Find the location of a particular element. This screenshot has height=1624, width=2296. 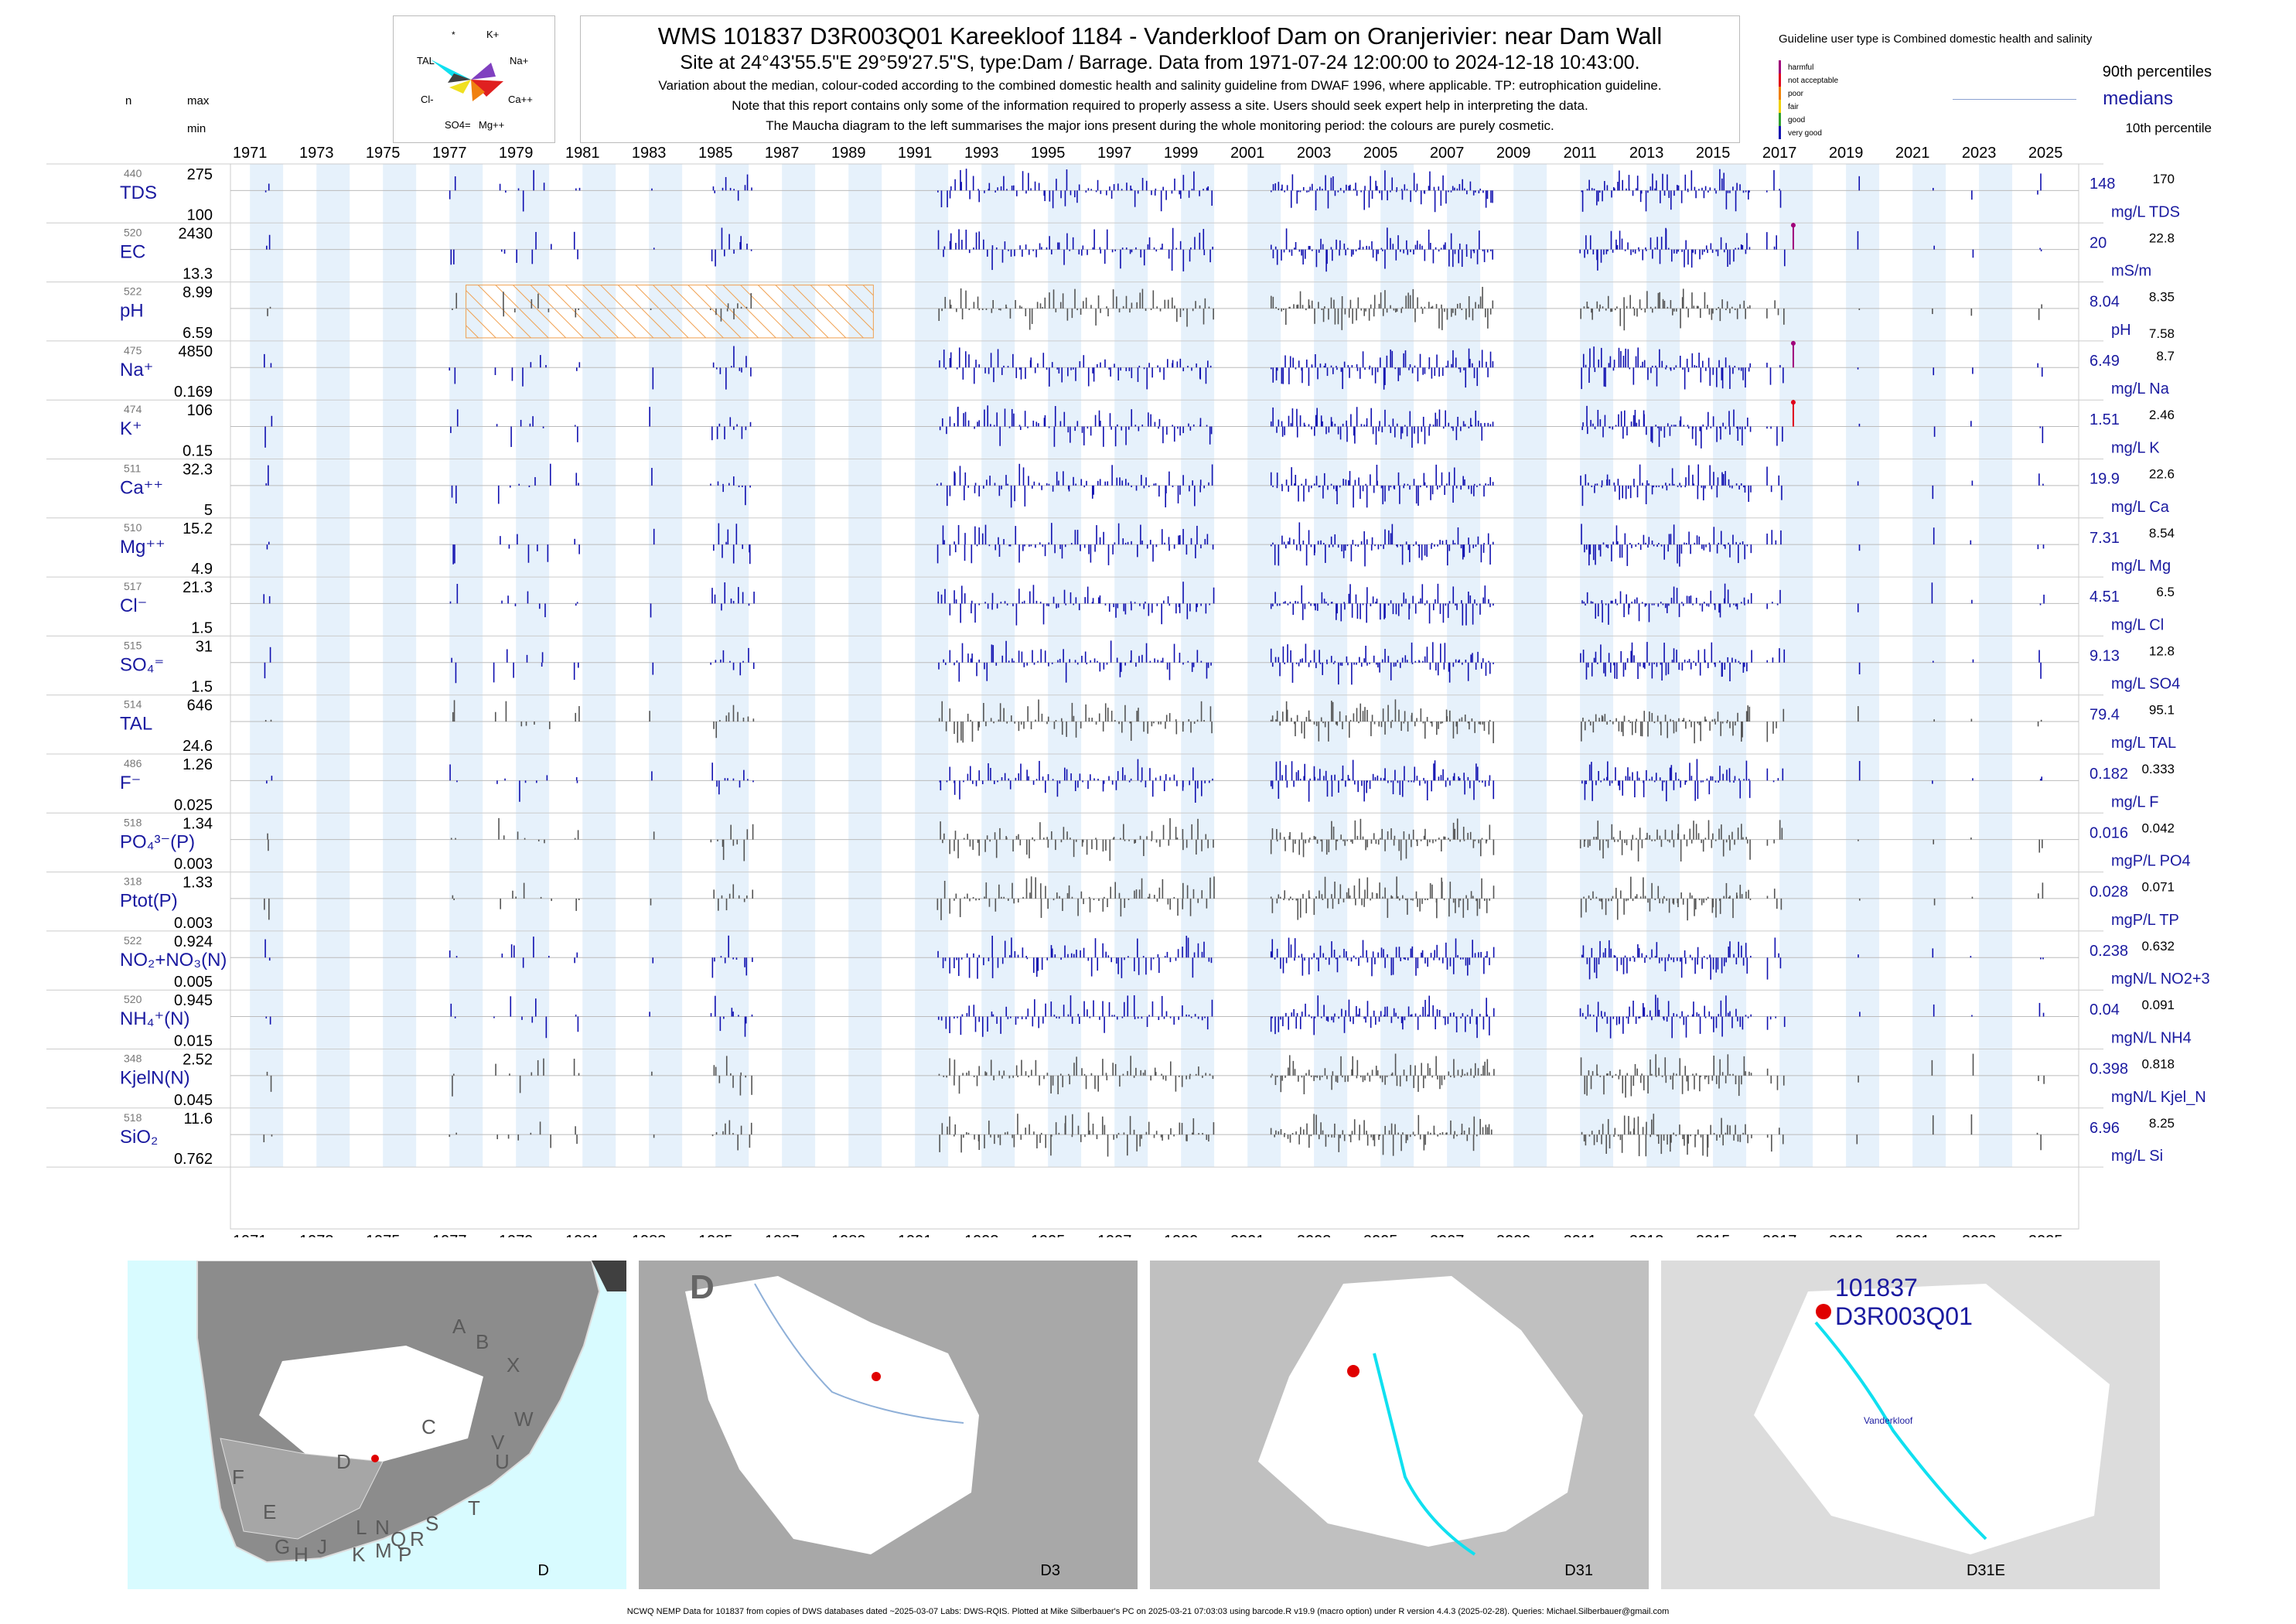

panel-median: 0.182 is located at coordinates (2109, 774).